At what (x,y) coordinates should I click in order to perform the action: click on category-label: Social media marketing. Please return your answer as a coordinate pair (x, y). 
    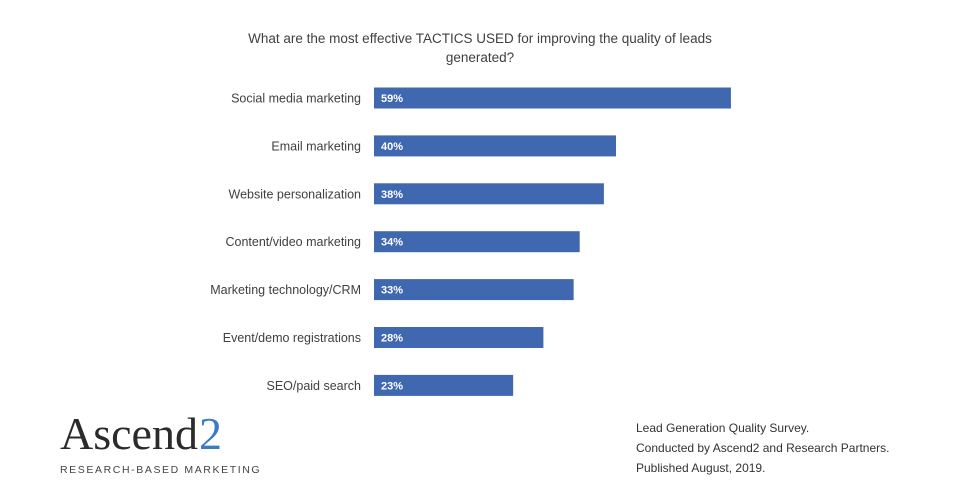
    Looking at the image, I should click on (296, 99).